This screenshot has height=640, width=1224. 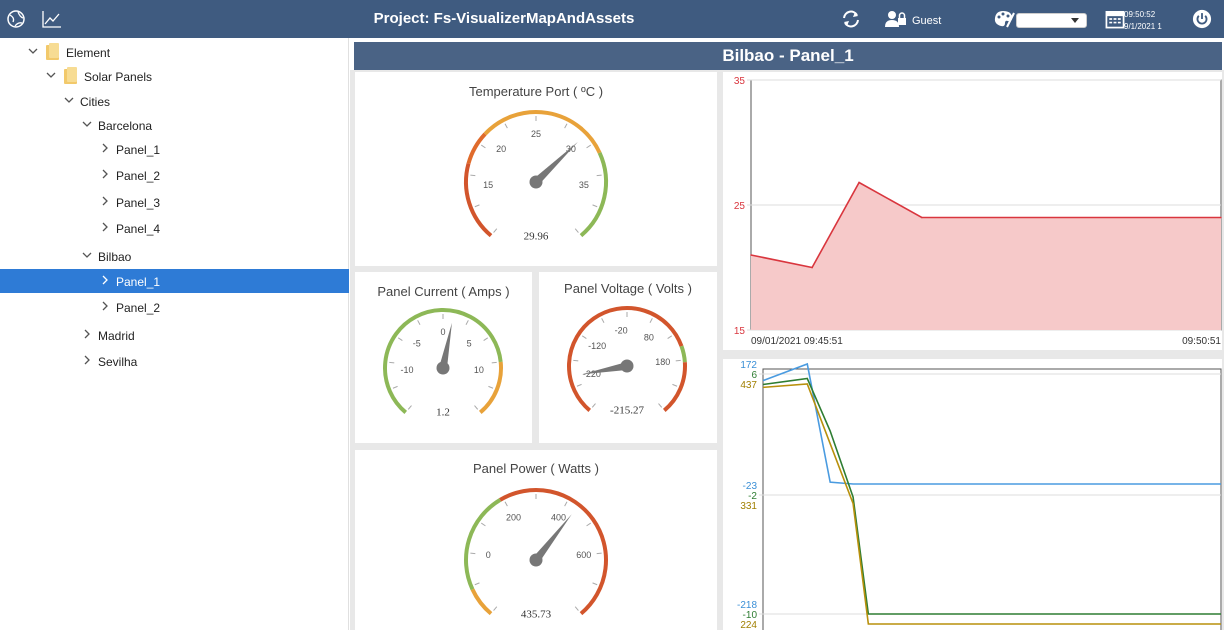 What do you see at coordinates (740, 331) in the screenshot?
I see `y-tick-label: 15` at bounding box center [740, 331].